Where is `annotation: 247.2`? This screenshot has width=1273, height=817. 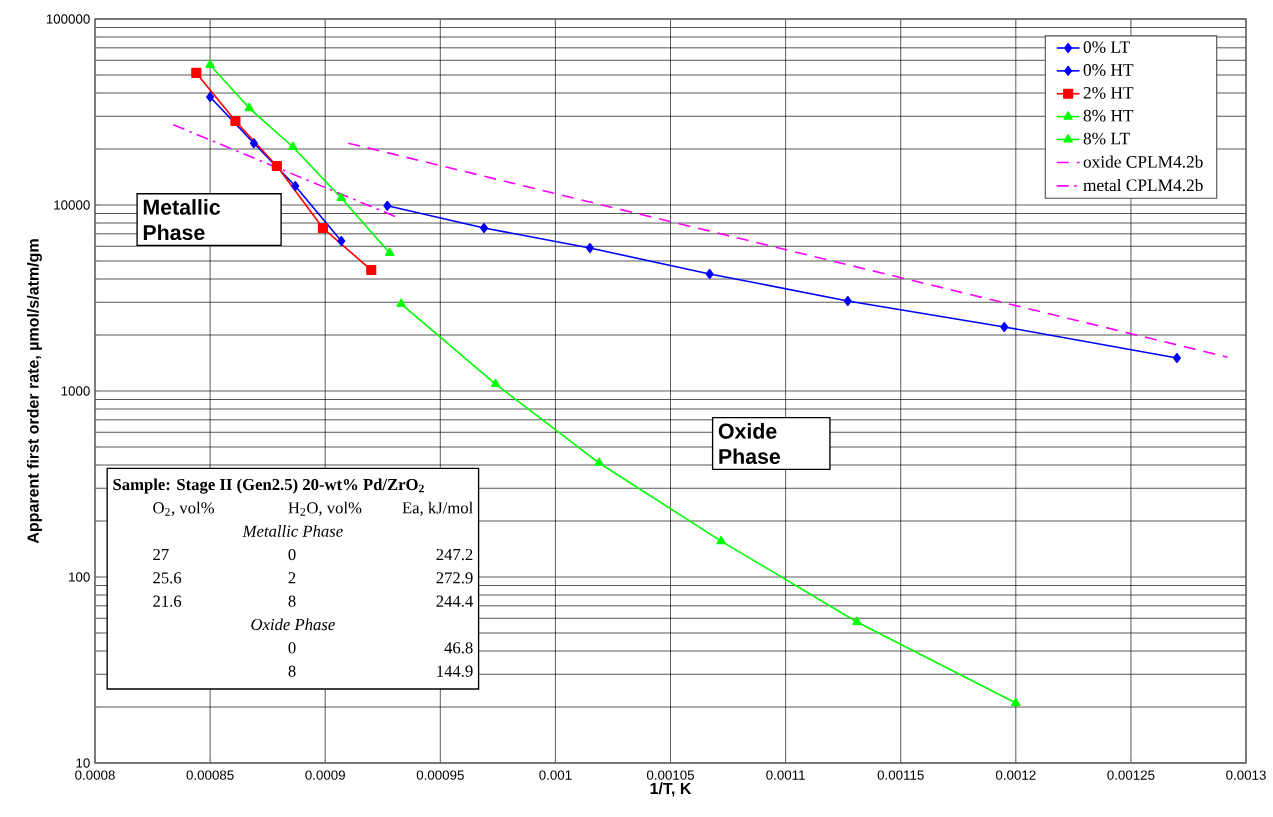 annotation: 247.2 is located at coordinates (454, 554).